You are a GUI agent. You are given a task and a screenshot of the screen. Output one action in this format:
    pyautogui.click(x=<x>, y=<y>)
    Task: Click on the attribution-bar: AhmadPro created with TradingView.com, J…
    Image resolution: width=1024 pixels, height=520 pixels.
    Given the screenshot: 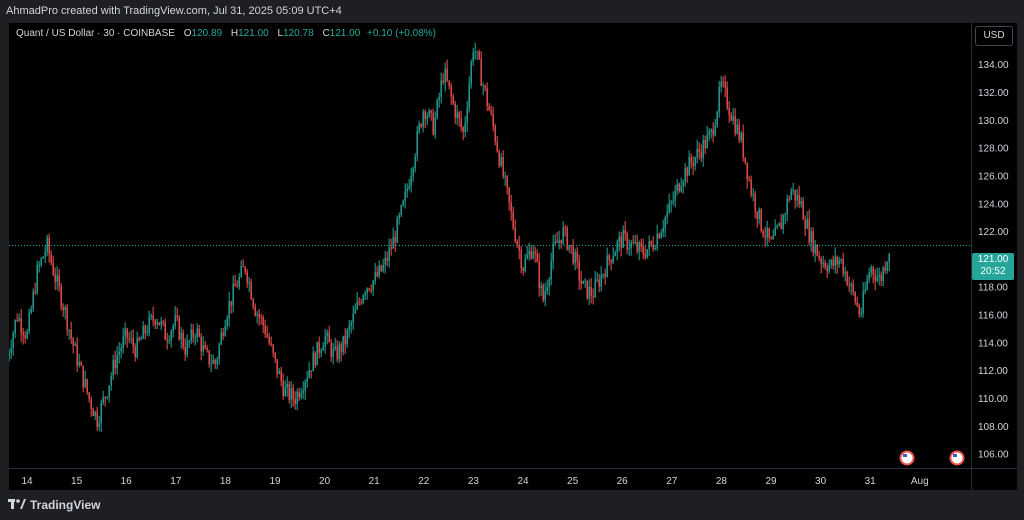 What is the action you would take?
    pyautogui.click(x=512, y=11)
    